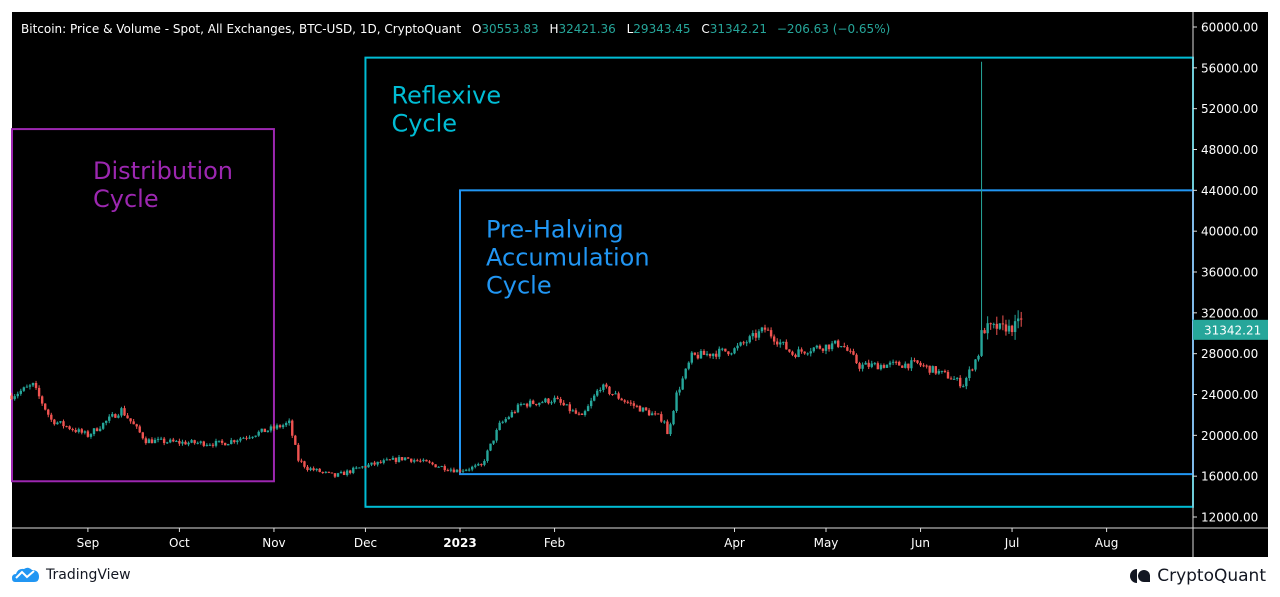 The width and height of the screenshot is (1280, 597). Describe the element at coordinates (71, 575) in the screenshot. I see `tradingview-logo: TradingView` at that location.